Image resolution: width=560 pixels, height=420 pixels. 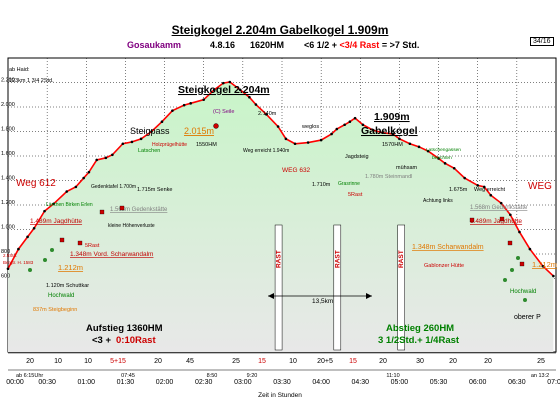 What do you see at coordinates (154, 45) in the screenshot?
I see `area-label: Gosaukamm` at bounding box center [154, 45].